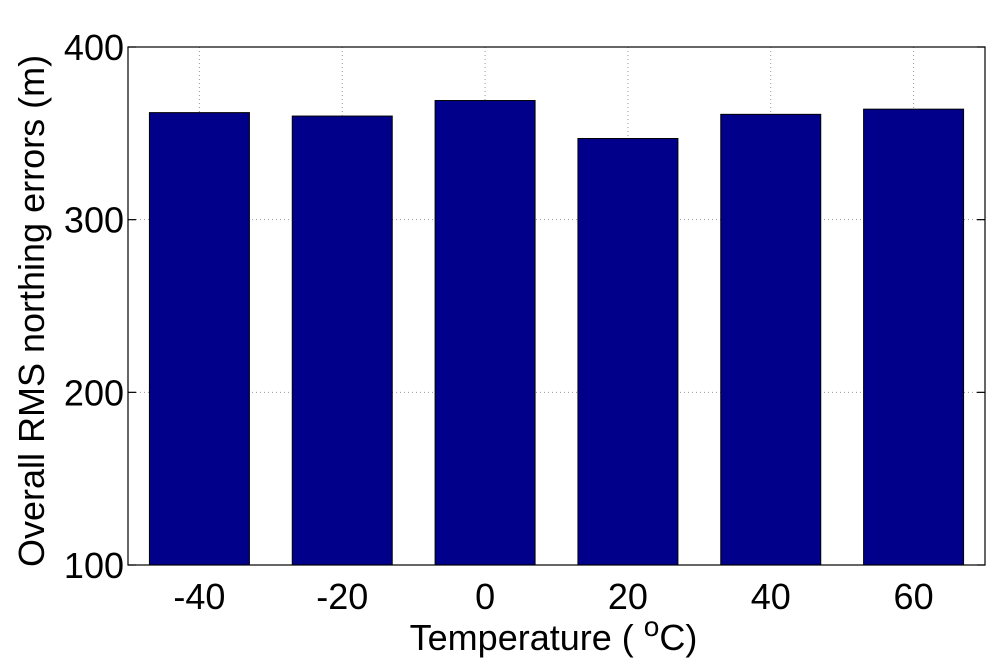 This screenshot has width=1000, height=668. I want to click on x-tick-label: 40, so click(771, 596).